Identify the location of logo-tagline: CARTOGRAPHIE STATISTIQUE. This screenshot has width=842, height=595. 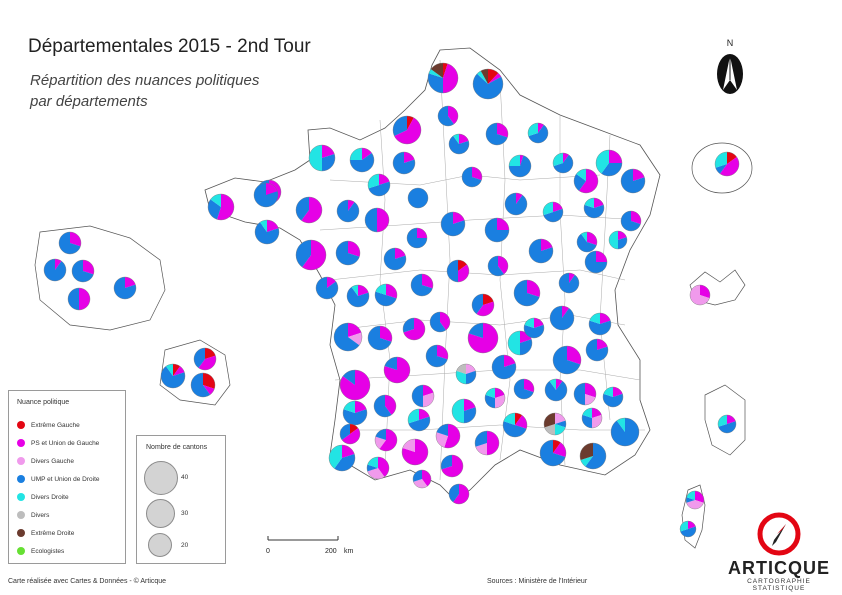
(779, 585).